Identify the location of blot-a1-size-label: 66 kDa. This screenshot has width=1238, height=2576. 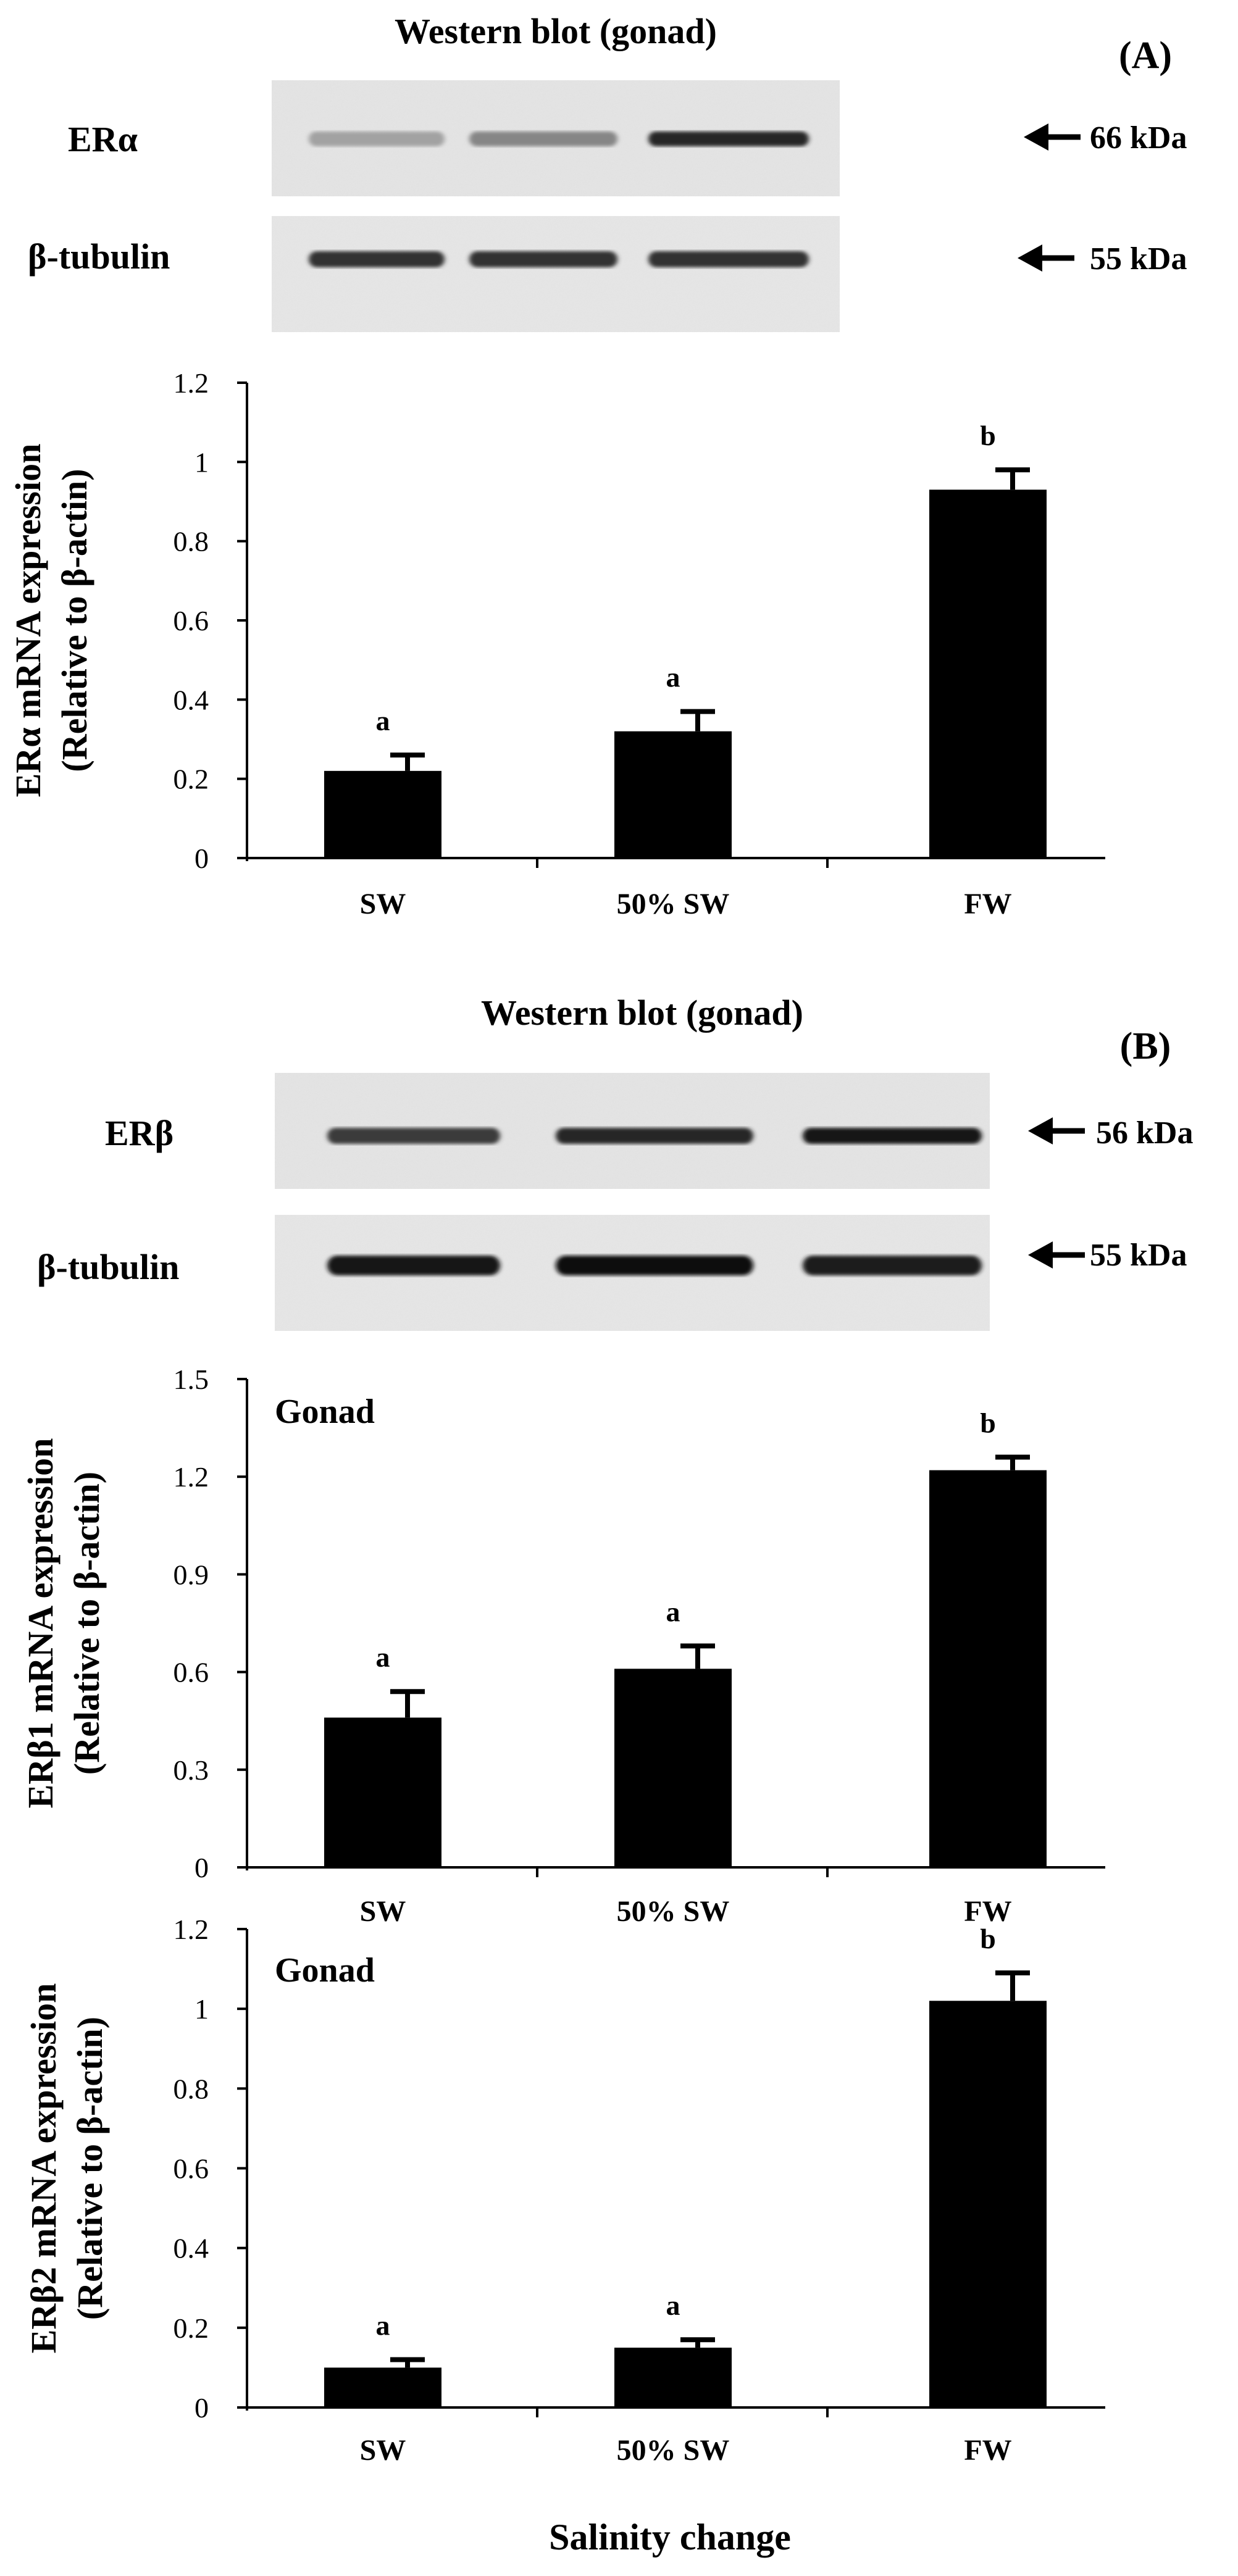
(1138, 138).